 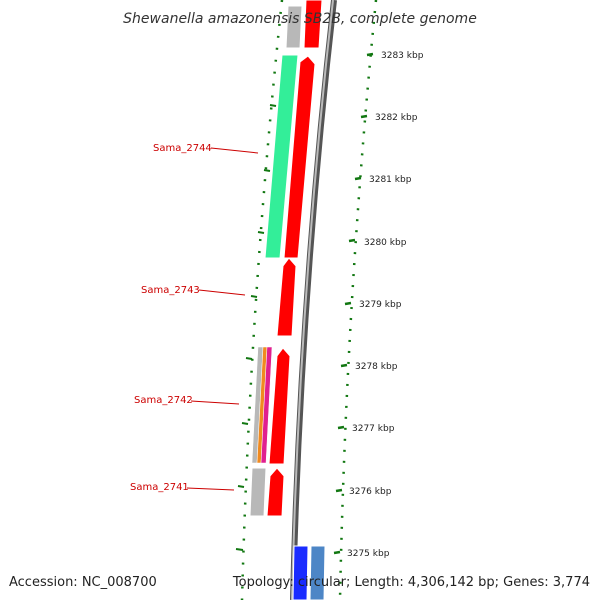 What do you see at coordinates (182, 148) in the screenshot?
I see `gene-label-sama-2744: Sama_2744` at bounding box center [182, 148].